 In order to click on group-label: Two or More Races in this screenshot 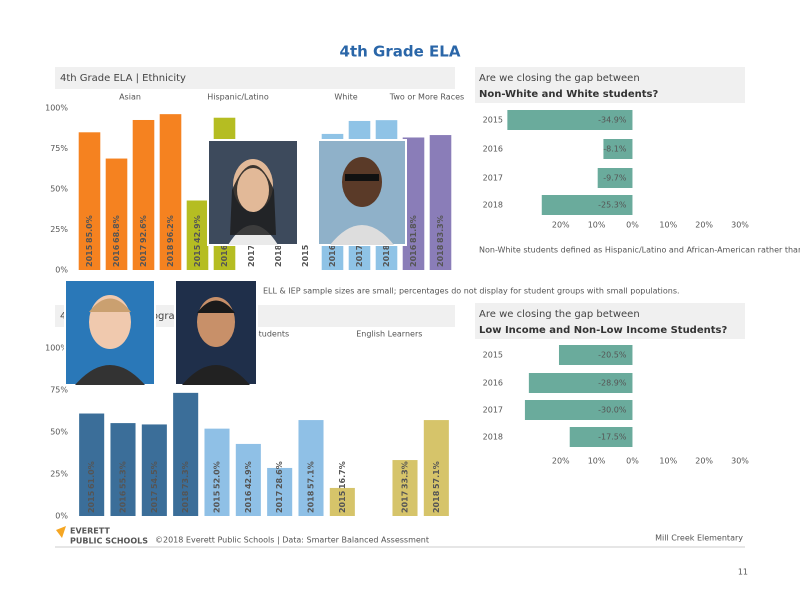, I will do `click(426, 97)`.